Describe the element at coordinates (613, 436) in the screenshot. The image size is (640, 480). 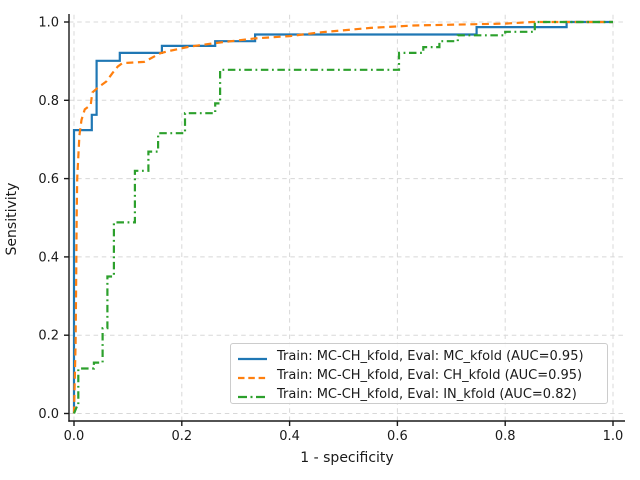
I see `x-tick-label: 1.0` at that location.